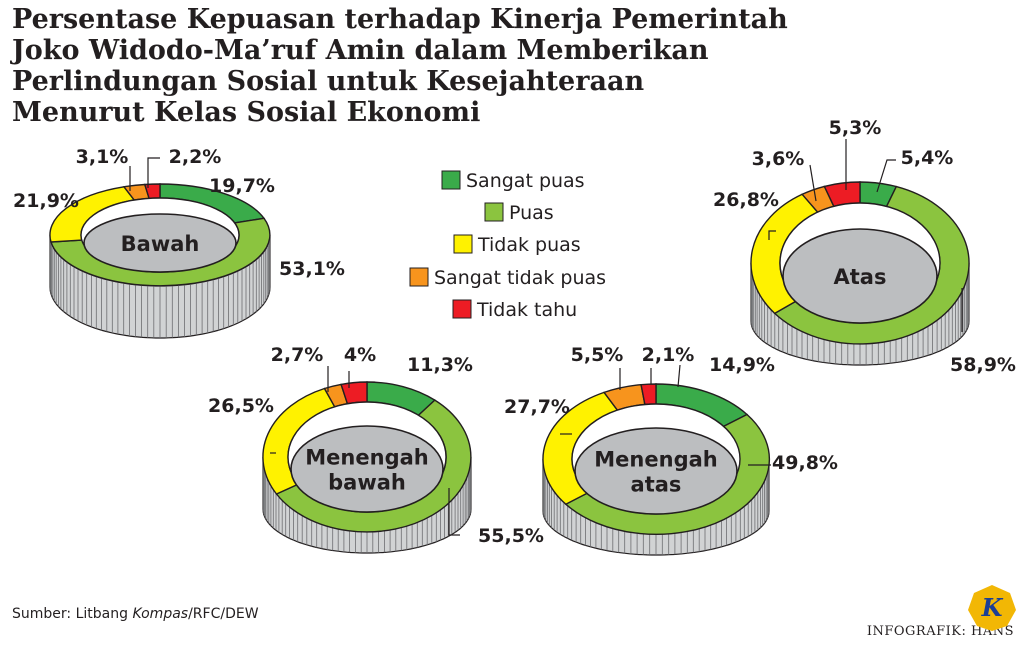 This screenshot has width=1024, height=646. I want to click on chart-center-label: atas, so click(656, 485).